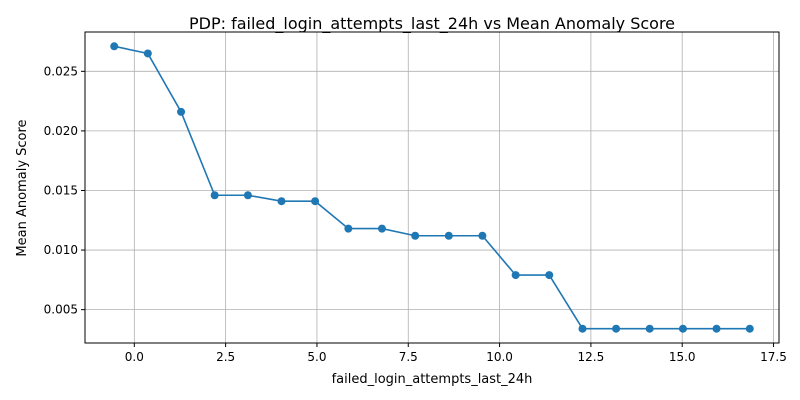 The image size is (800, 400). I want to click on y-axis-label: Mean Anomaly Score, so click(22, 187).